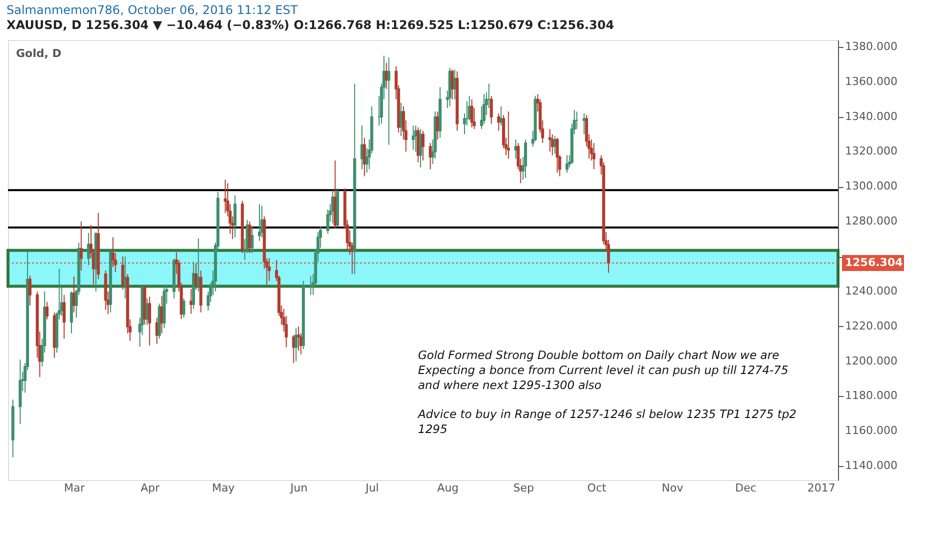  What do you see at coordinates (298, 488) in the screenshot?
I see `x-tick-label: Jun` at bounding box center [298, 488].